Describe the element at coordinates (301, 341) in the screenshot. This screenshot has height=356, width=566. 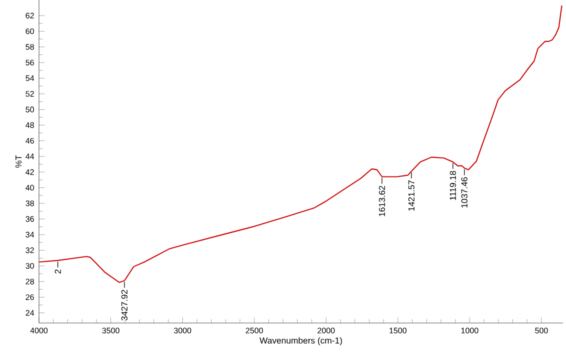
I see `x-axis-title: Wavenumbers (cm-1)` at that location.